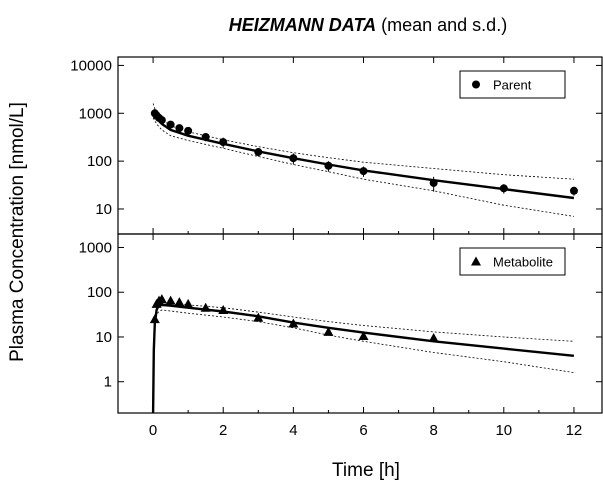  Describe the element at coordinates (441, 25) in the screenshot. I see `chart-title-rest: (mean and s.d.)` at that location.